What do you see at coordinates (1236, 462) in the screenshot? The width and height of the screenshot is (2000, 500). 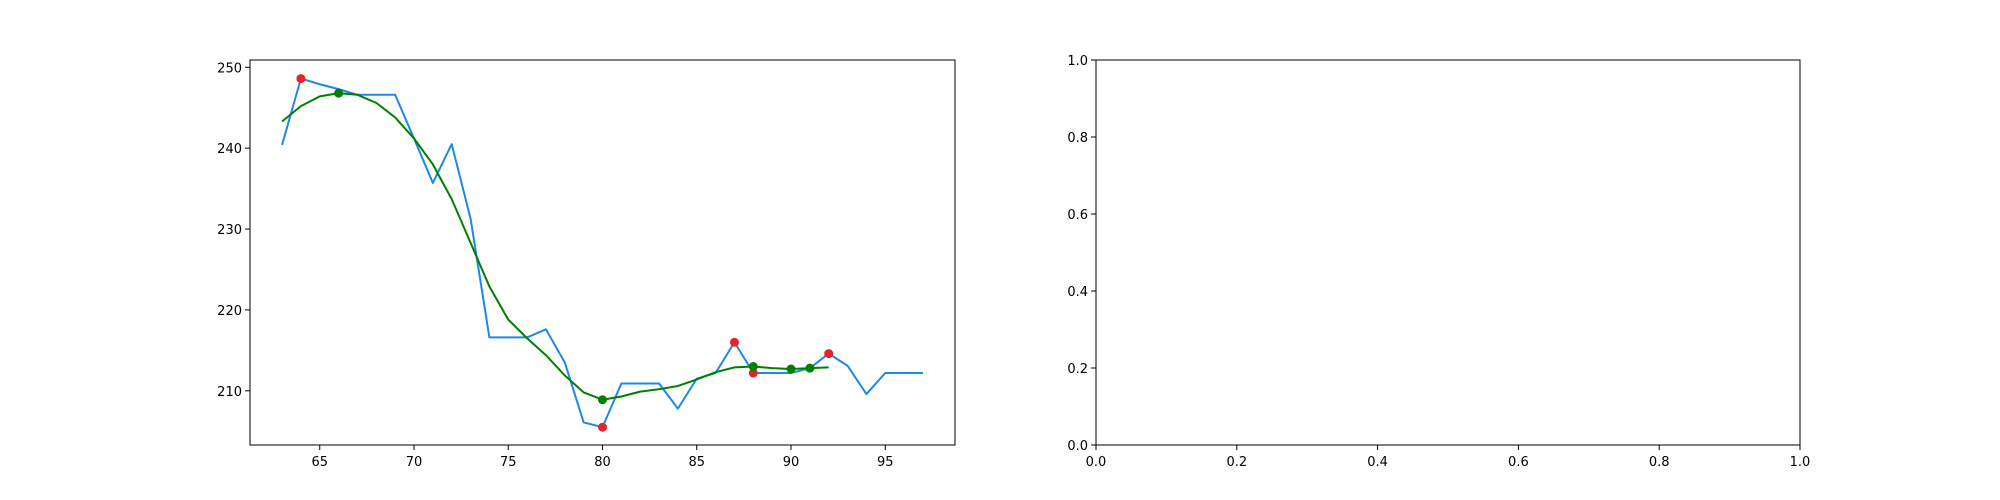 I see `x-tick-label: 0.2` at bounding box center [1236, 462].